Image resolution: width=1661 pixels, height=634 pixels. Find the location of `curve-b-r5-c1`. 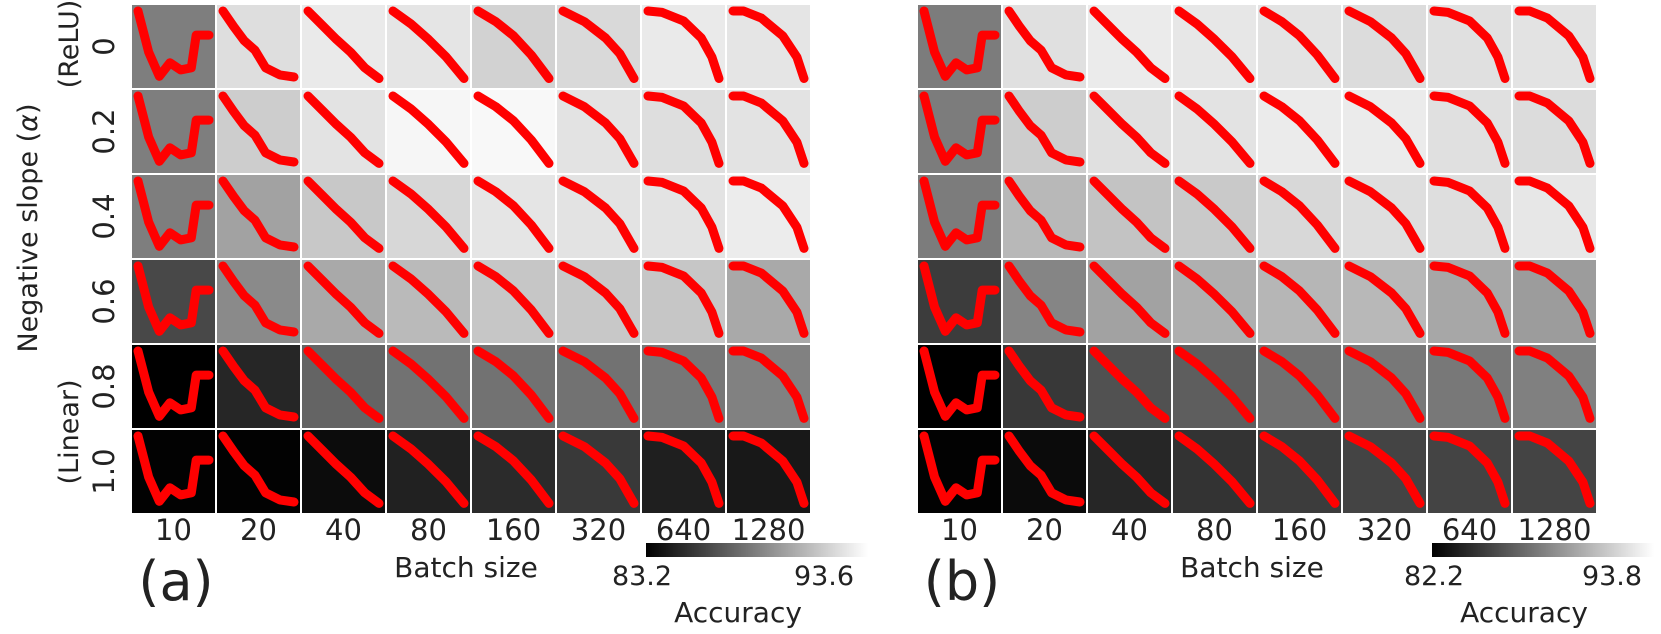

curve-b-r5-c1 is located at coordinates (1044, 469).